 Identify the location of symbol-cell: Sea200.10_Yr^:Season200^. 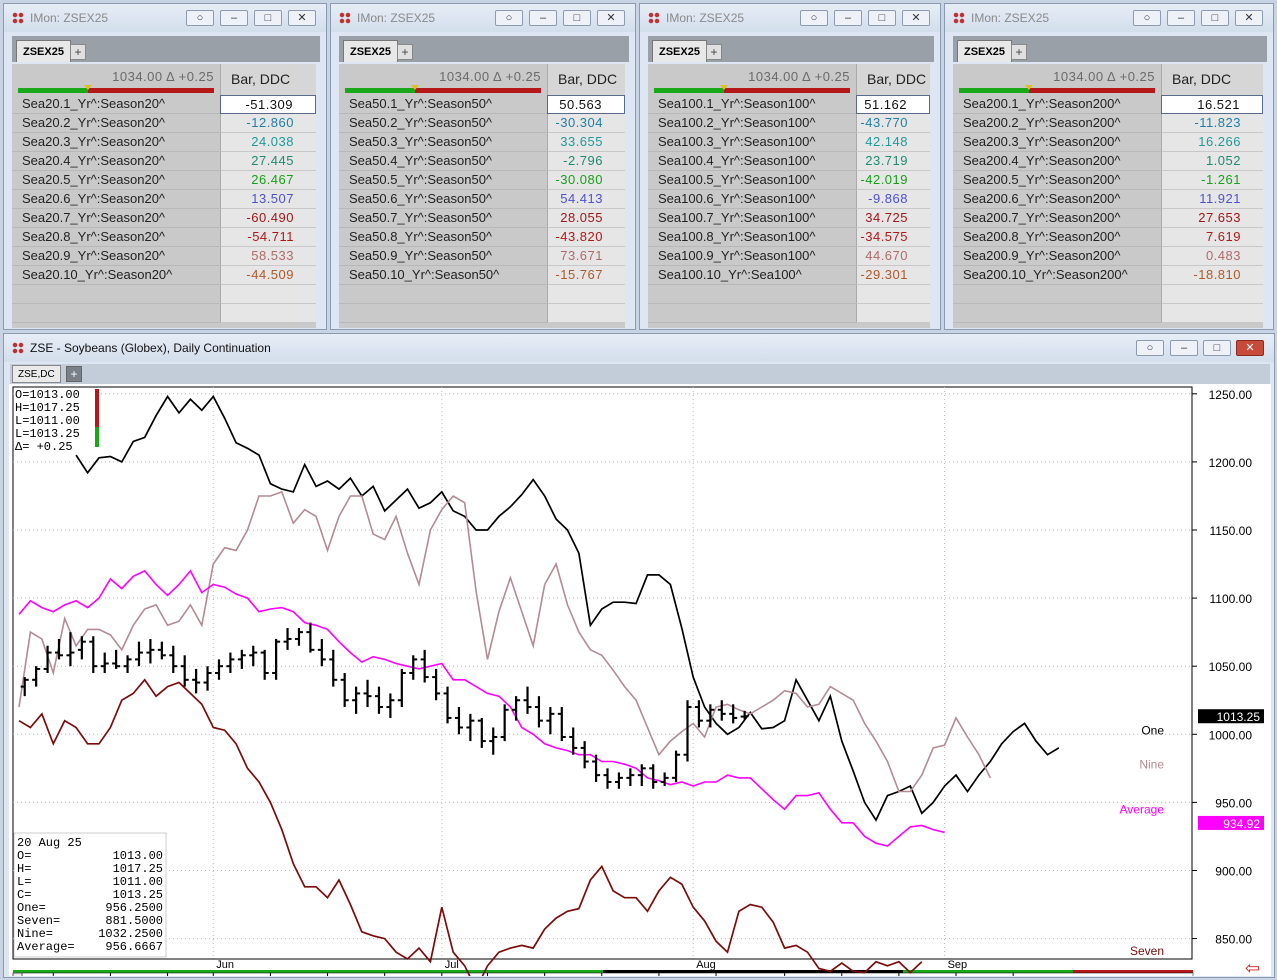
(1057, 275).